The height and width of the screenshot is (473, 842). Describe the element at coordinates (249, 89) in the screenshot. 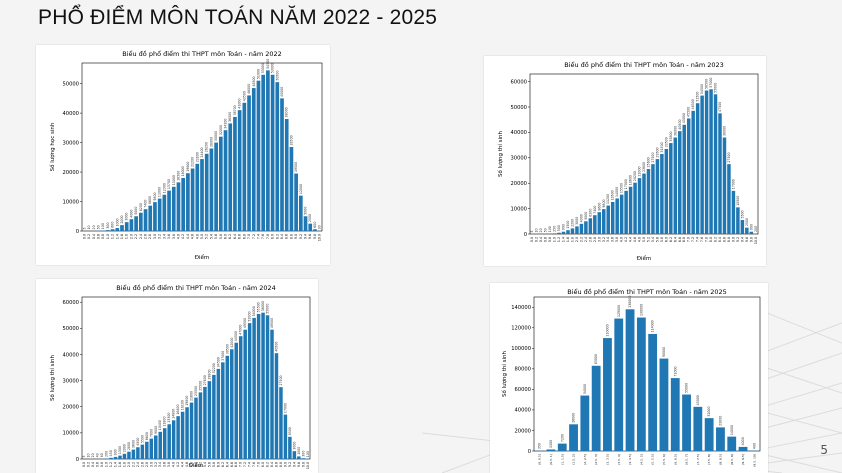

I see `bar-value-label: 46000` at that location.